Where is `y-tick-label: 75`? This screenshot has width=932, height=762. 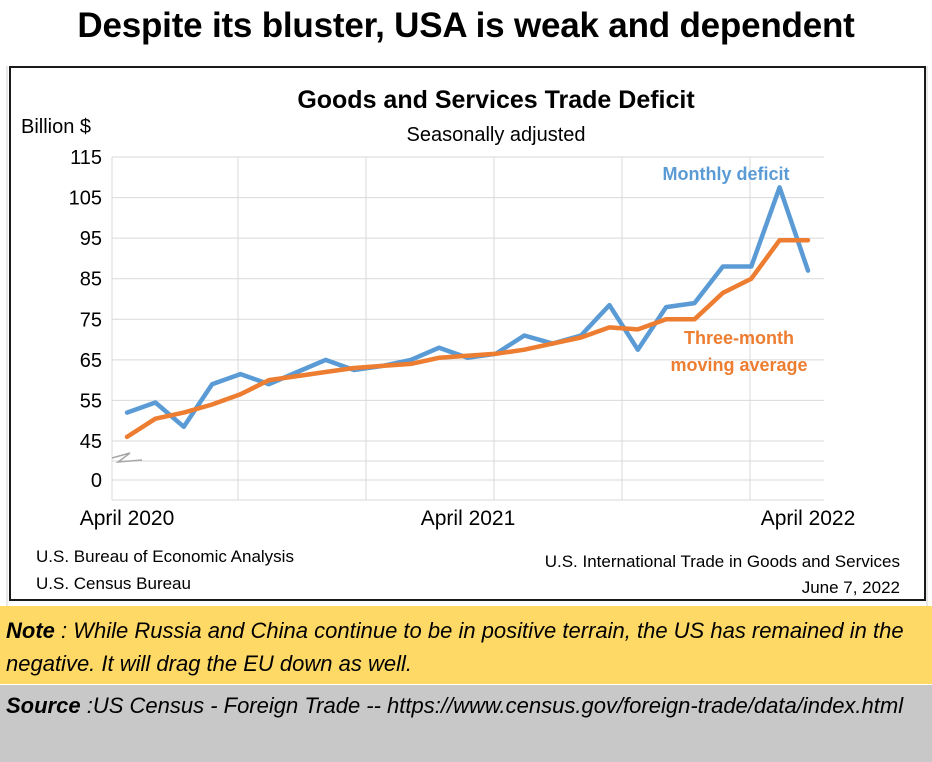
y-tick-label: 75 is located at coordinates (91, 320).